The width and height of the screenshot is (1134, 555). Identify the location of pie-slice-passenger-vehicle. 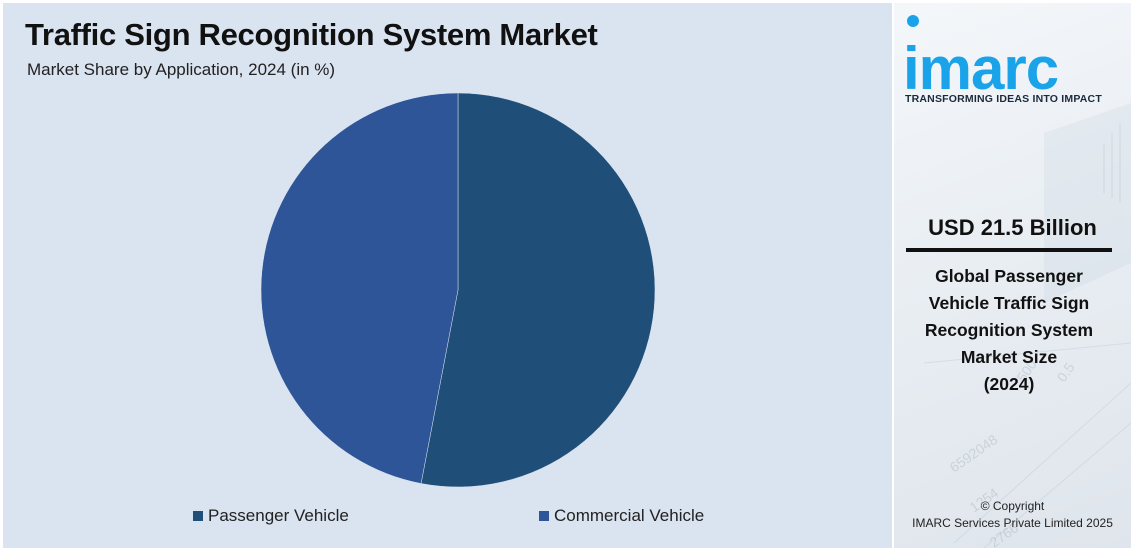
(538, 290).